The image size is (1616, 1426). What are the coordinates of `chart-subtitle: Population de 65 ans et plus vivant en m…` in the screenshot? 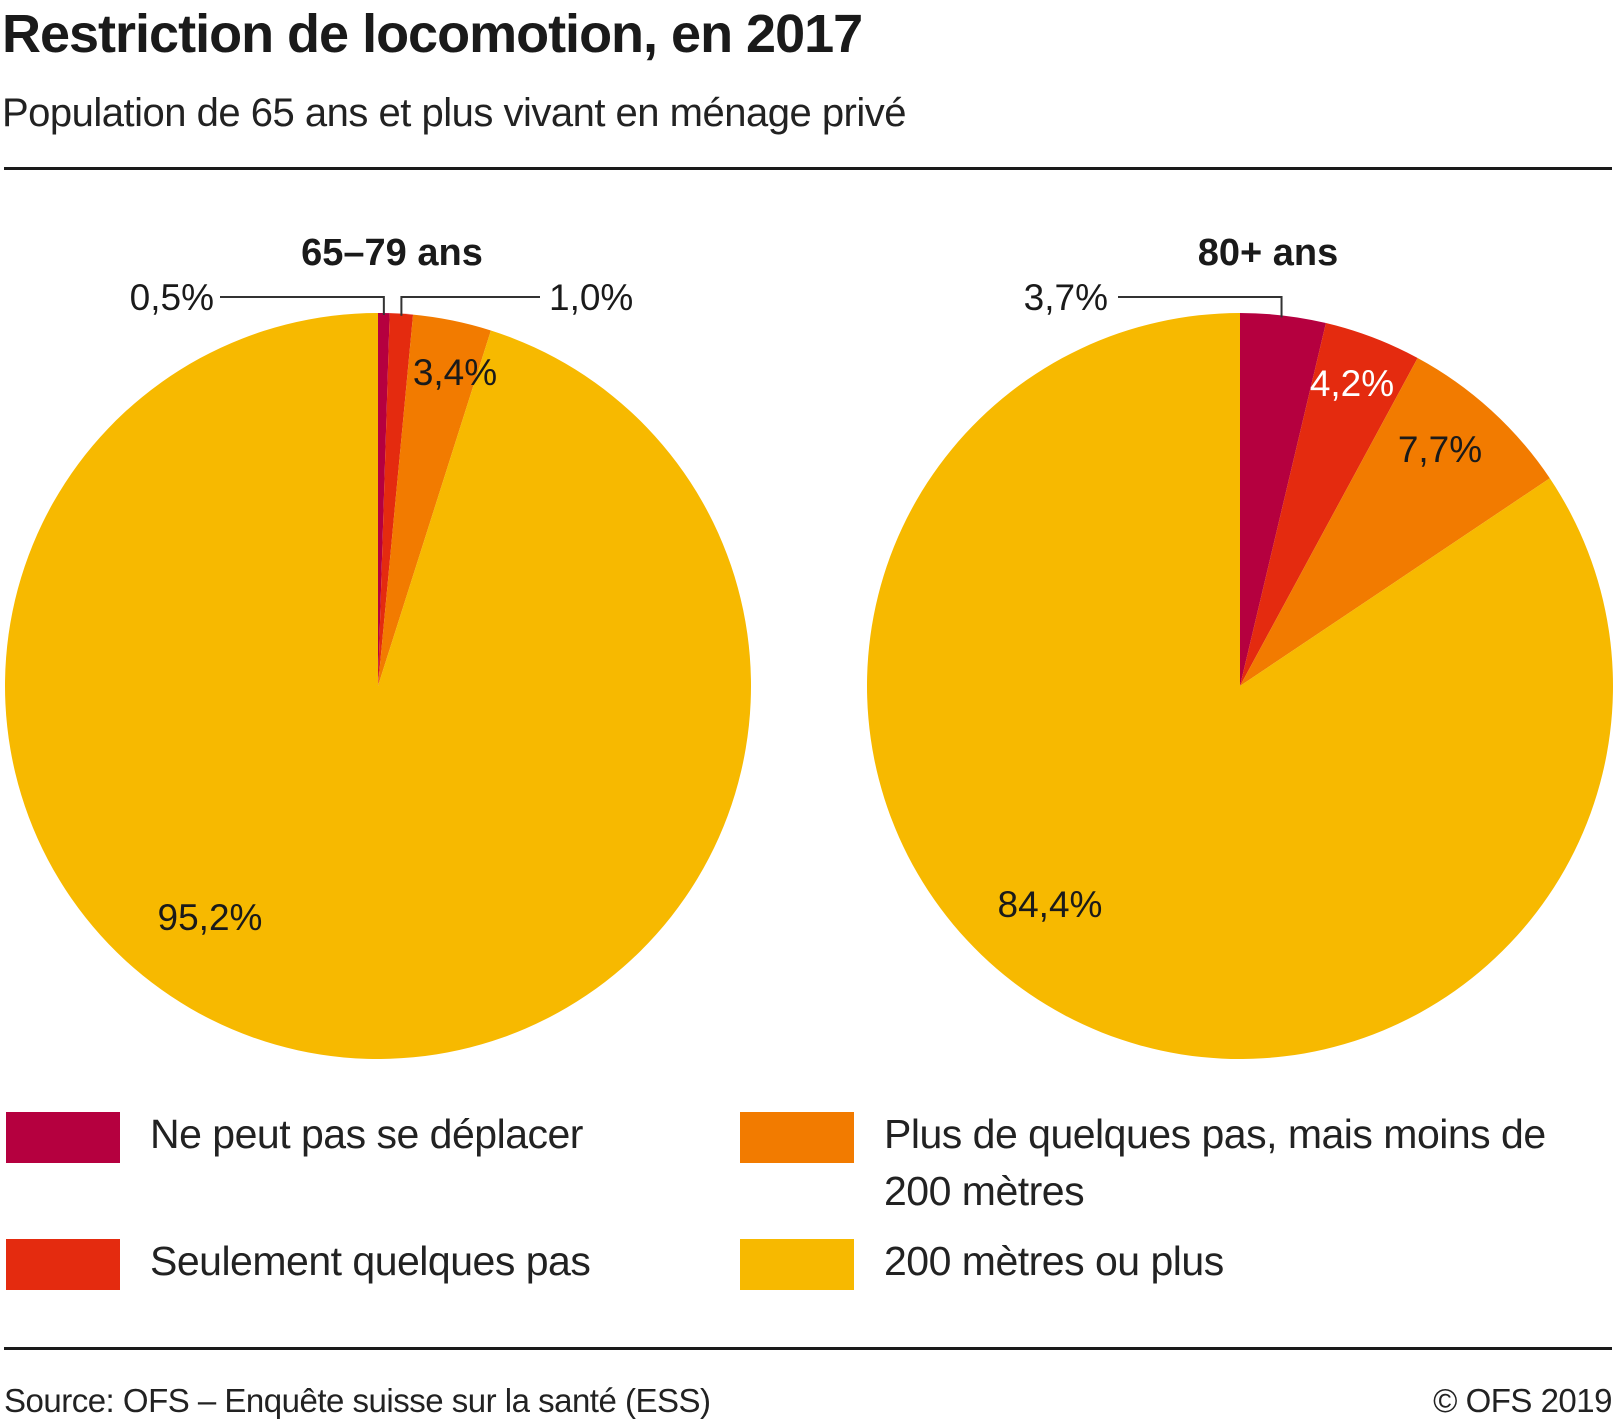 It's located at (454, 113).